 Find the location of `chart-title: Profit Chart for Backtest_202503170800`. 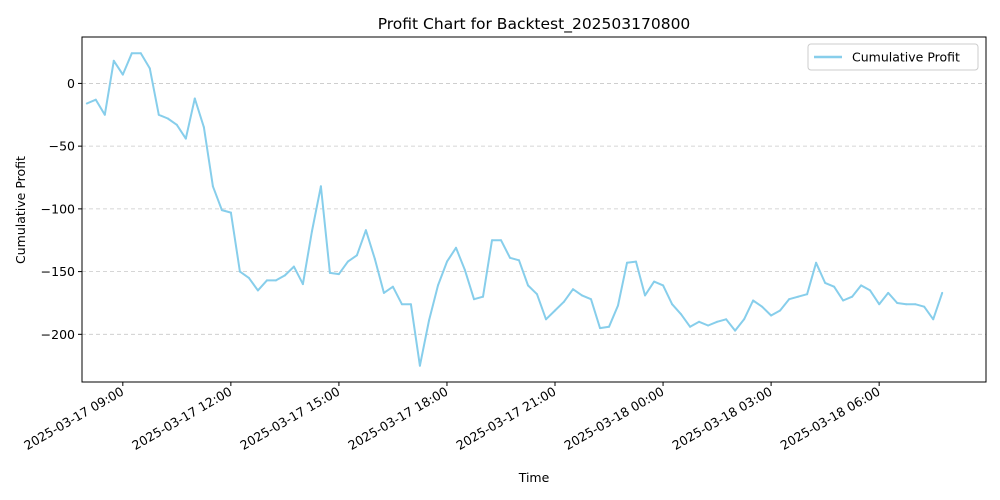

chart-title: Profit Chart for Backtest_202503170800 is located at coordinates (534, 24).